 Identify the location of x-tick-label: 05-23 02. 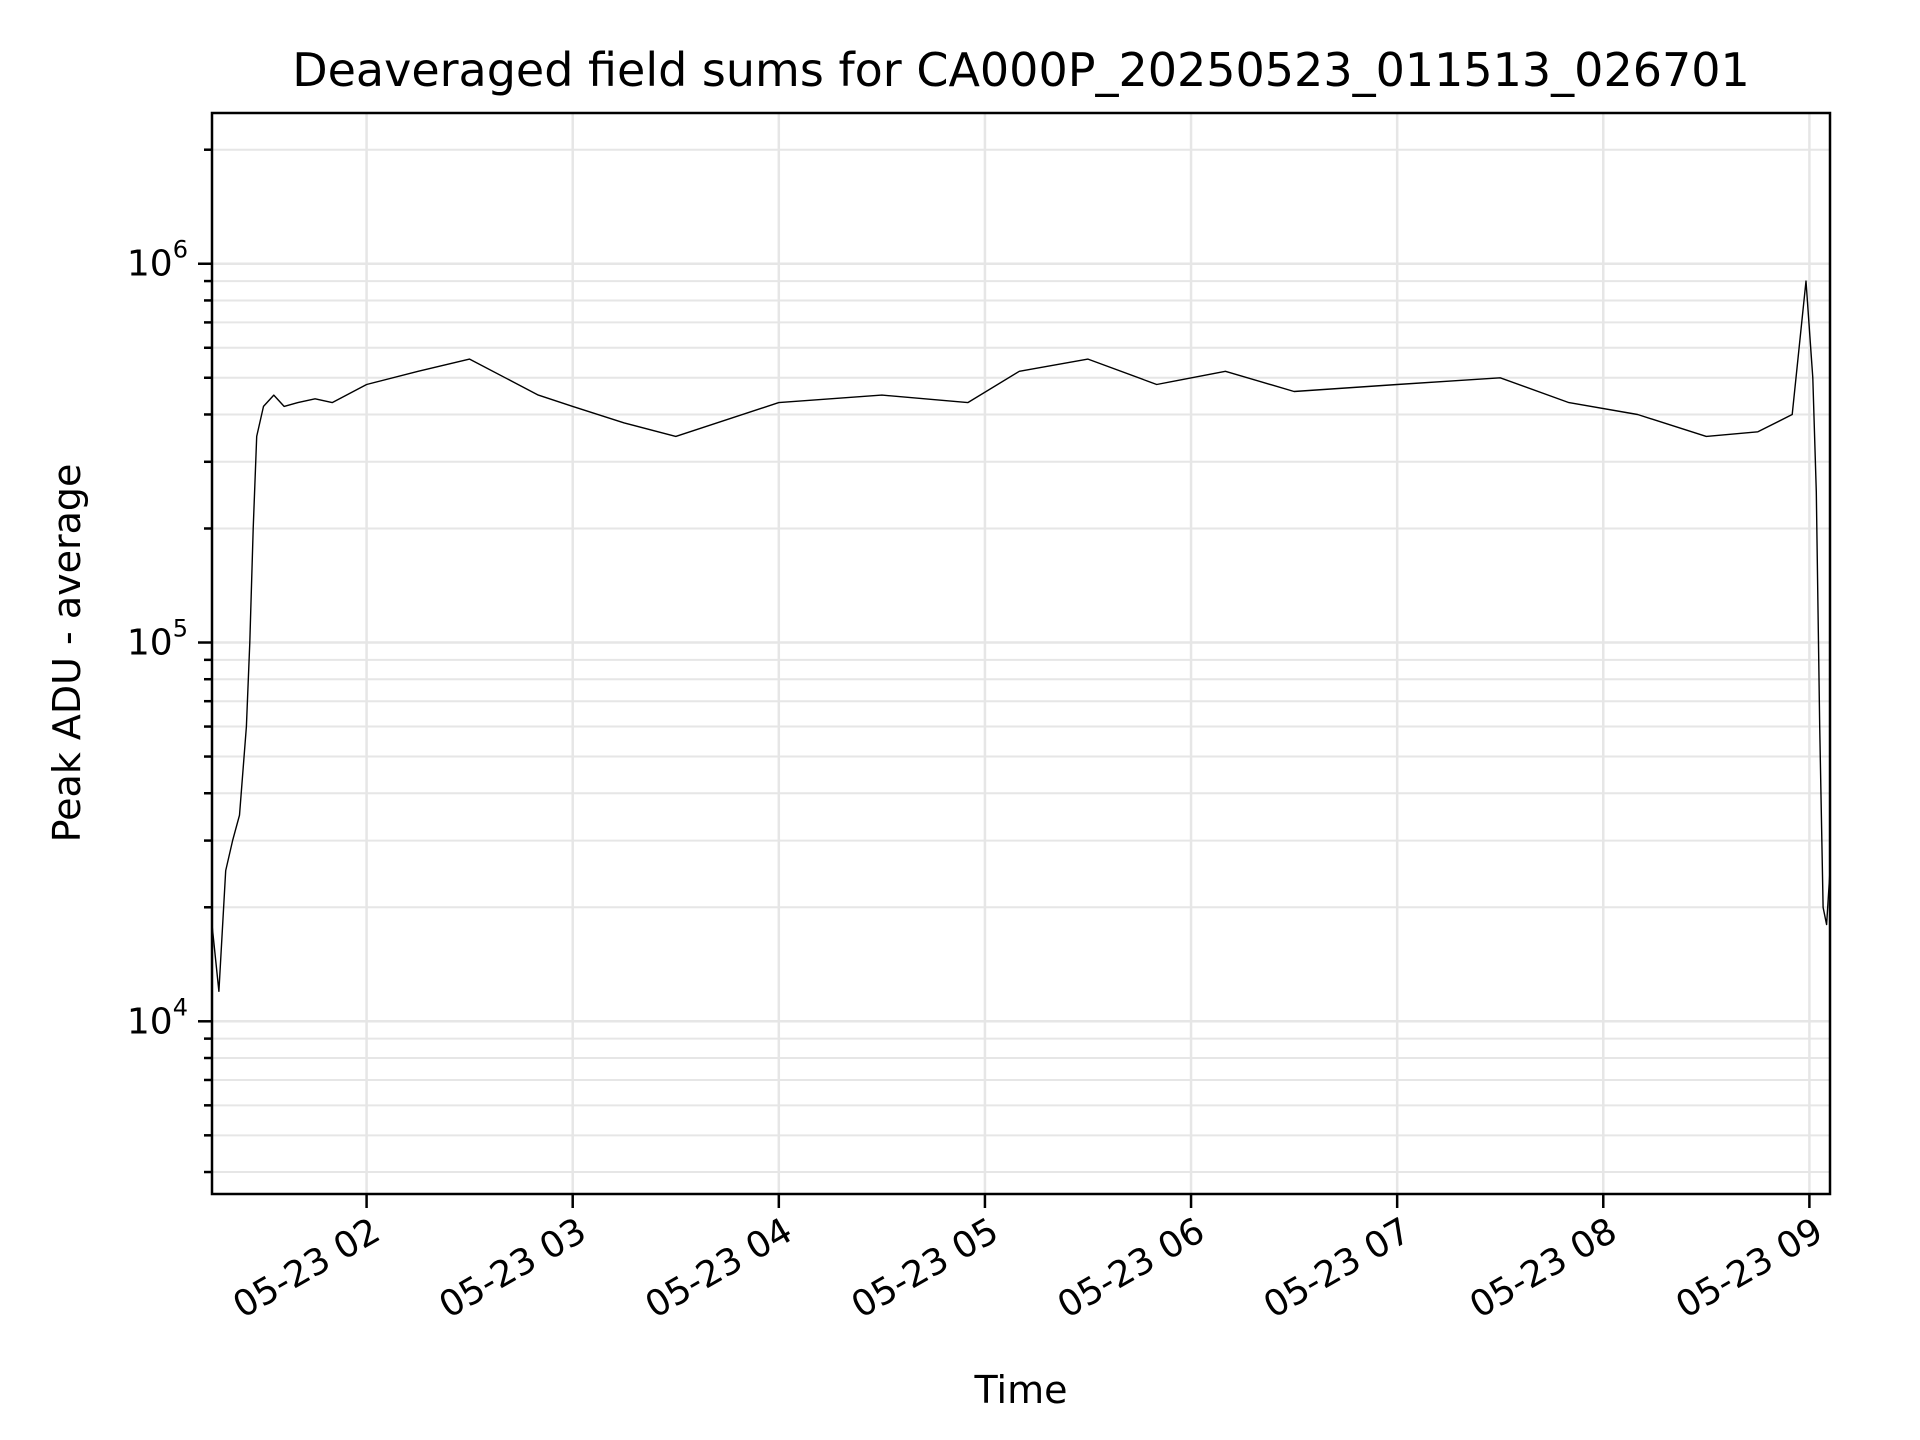
(306, 1268).